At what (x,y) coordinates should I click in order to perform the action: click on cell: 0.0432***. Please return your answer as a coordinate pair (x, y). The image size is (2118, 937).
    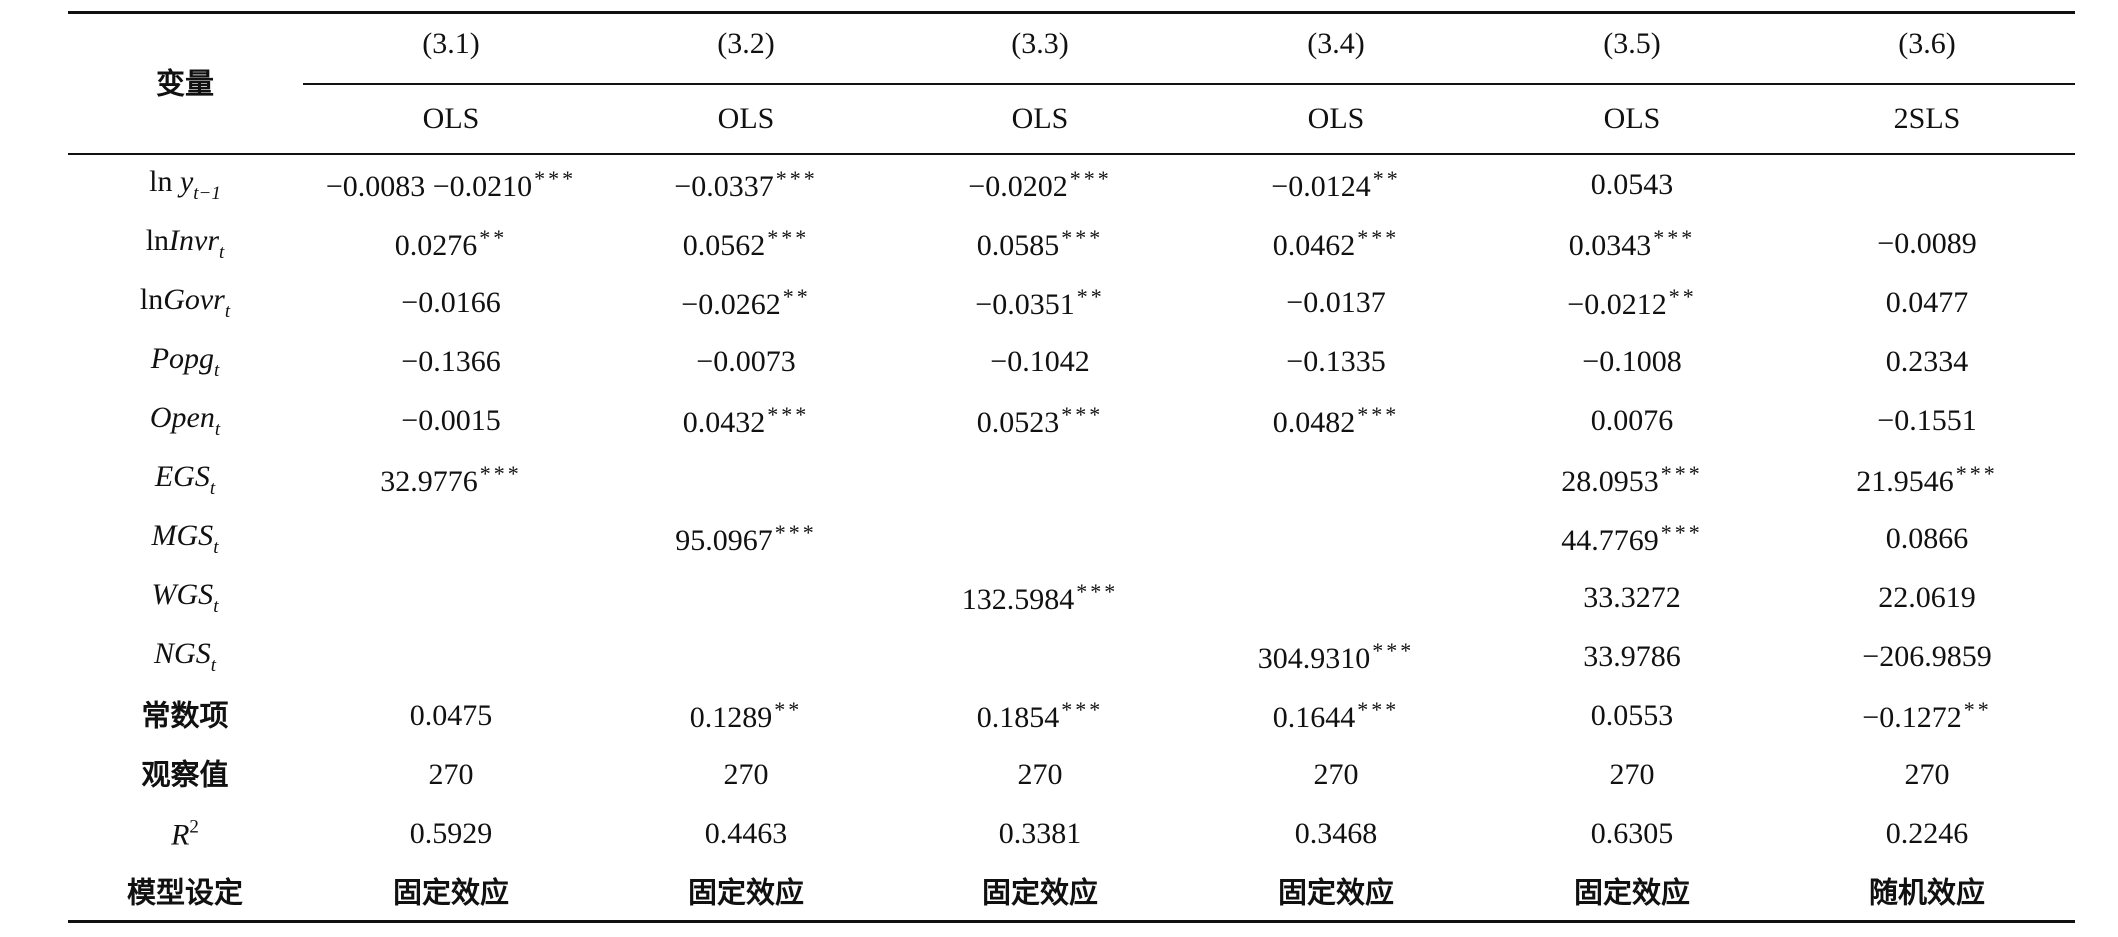
    Looking at the image, I should click on (746, 421).